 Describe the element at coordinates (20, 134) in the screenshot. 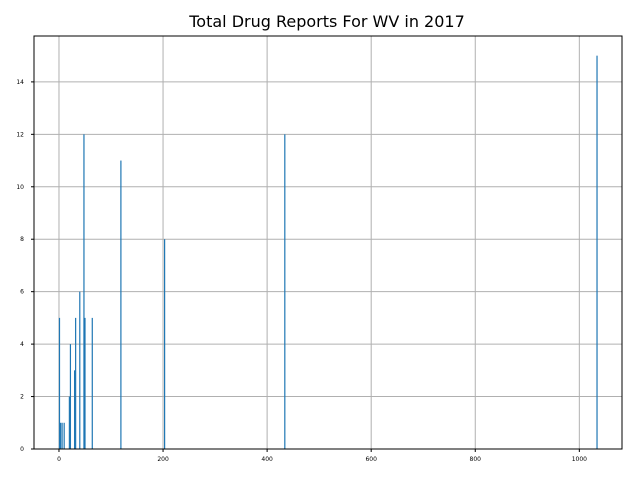

I see `y-tick-label: 12` at that location.